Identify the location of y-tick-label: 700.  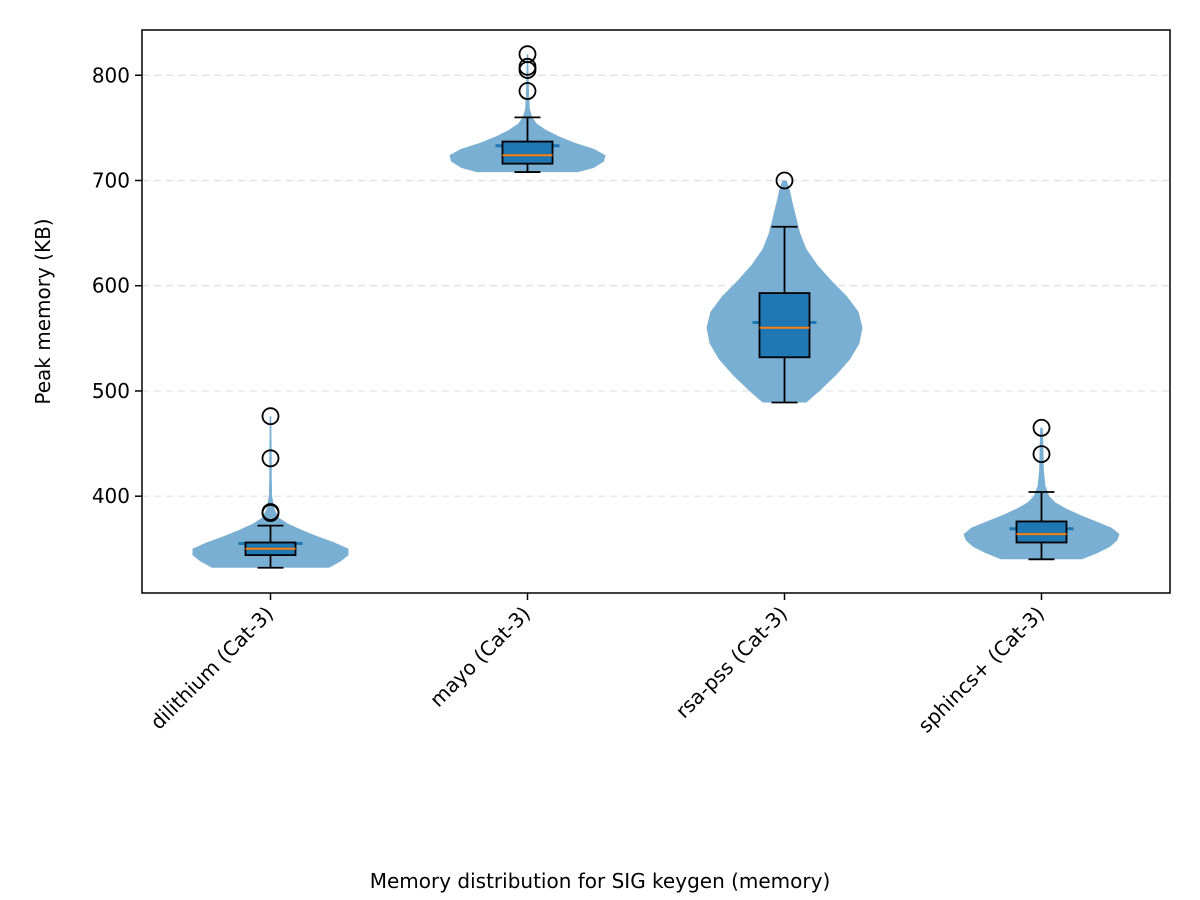
(111, 180).